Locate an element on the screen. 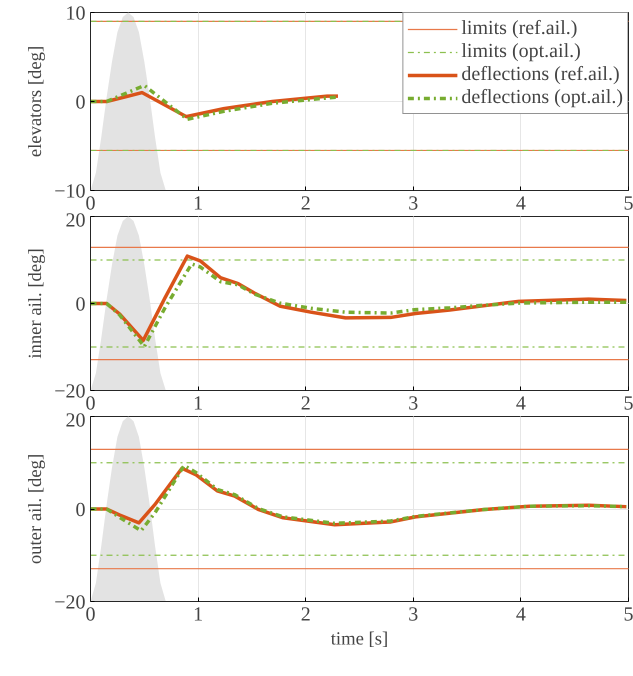 Image resolution: width=633 pixels, height=676 pixels. ref-line-label: limits (ref.ail.) is located at coordinates (519, 28).